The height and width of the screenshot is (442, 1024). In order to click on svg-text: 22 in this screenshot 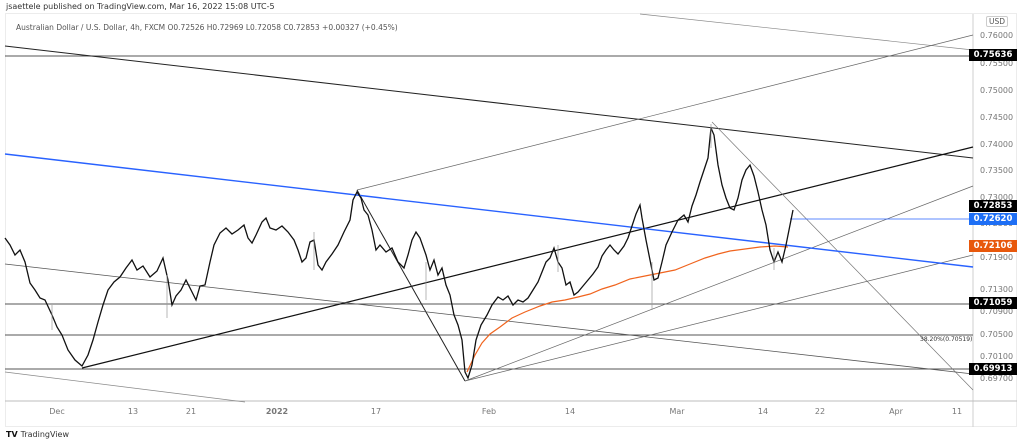, I will do `click(820, 411)`.